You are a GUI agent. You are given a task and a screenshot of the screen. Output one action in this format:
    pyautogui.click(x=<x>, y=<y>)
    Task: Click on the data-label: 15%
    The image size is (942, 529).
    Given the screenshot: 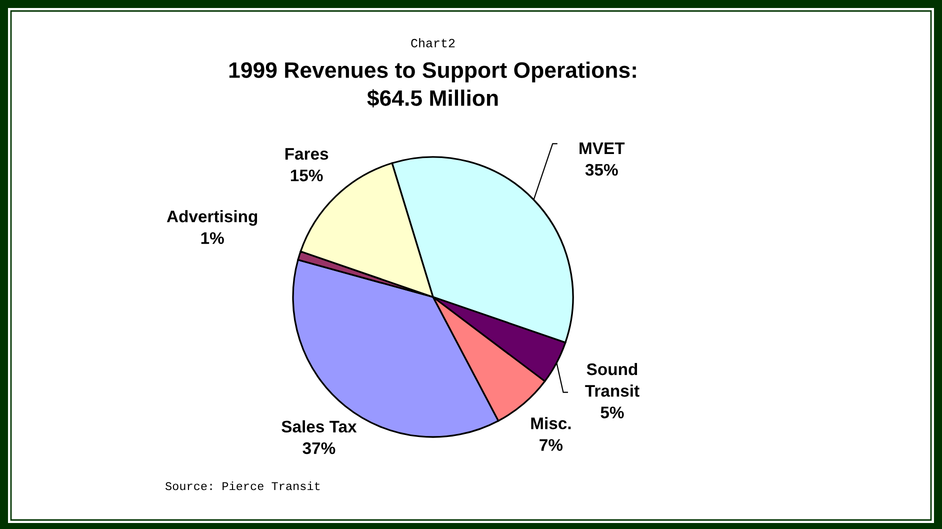 What is the action you would take?
    pyautogui.click(x=306, y=176)
    